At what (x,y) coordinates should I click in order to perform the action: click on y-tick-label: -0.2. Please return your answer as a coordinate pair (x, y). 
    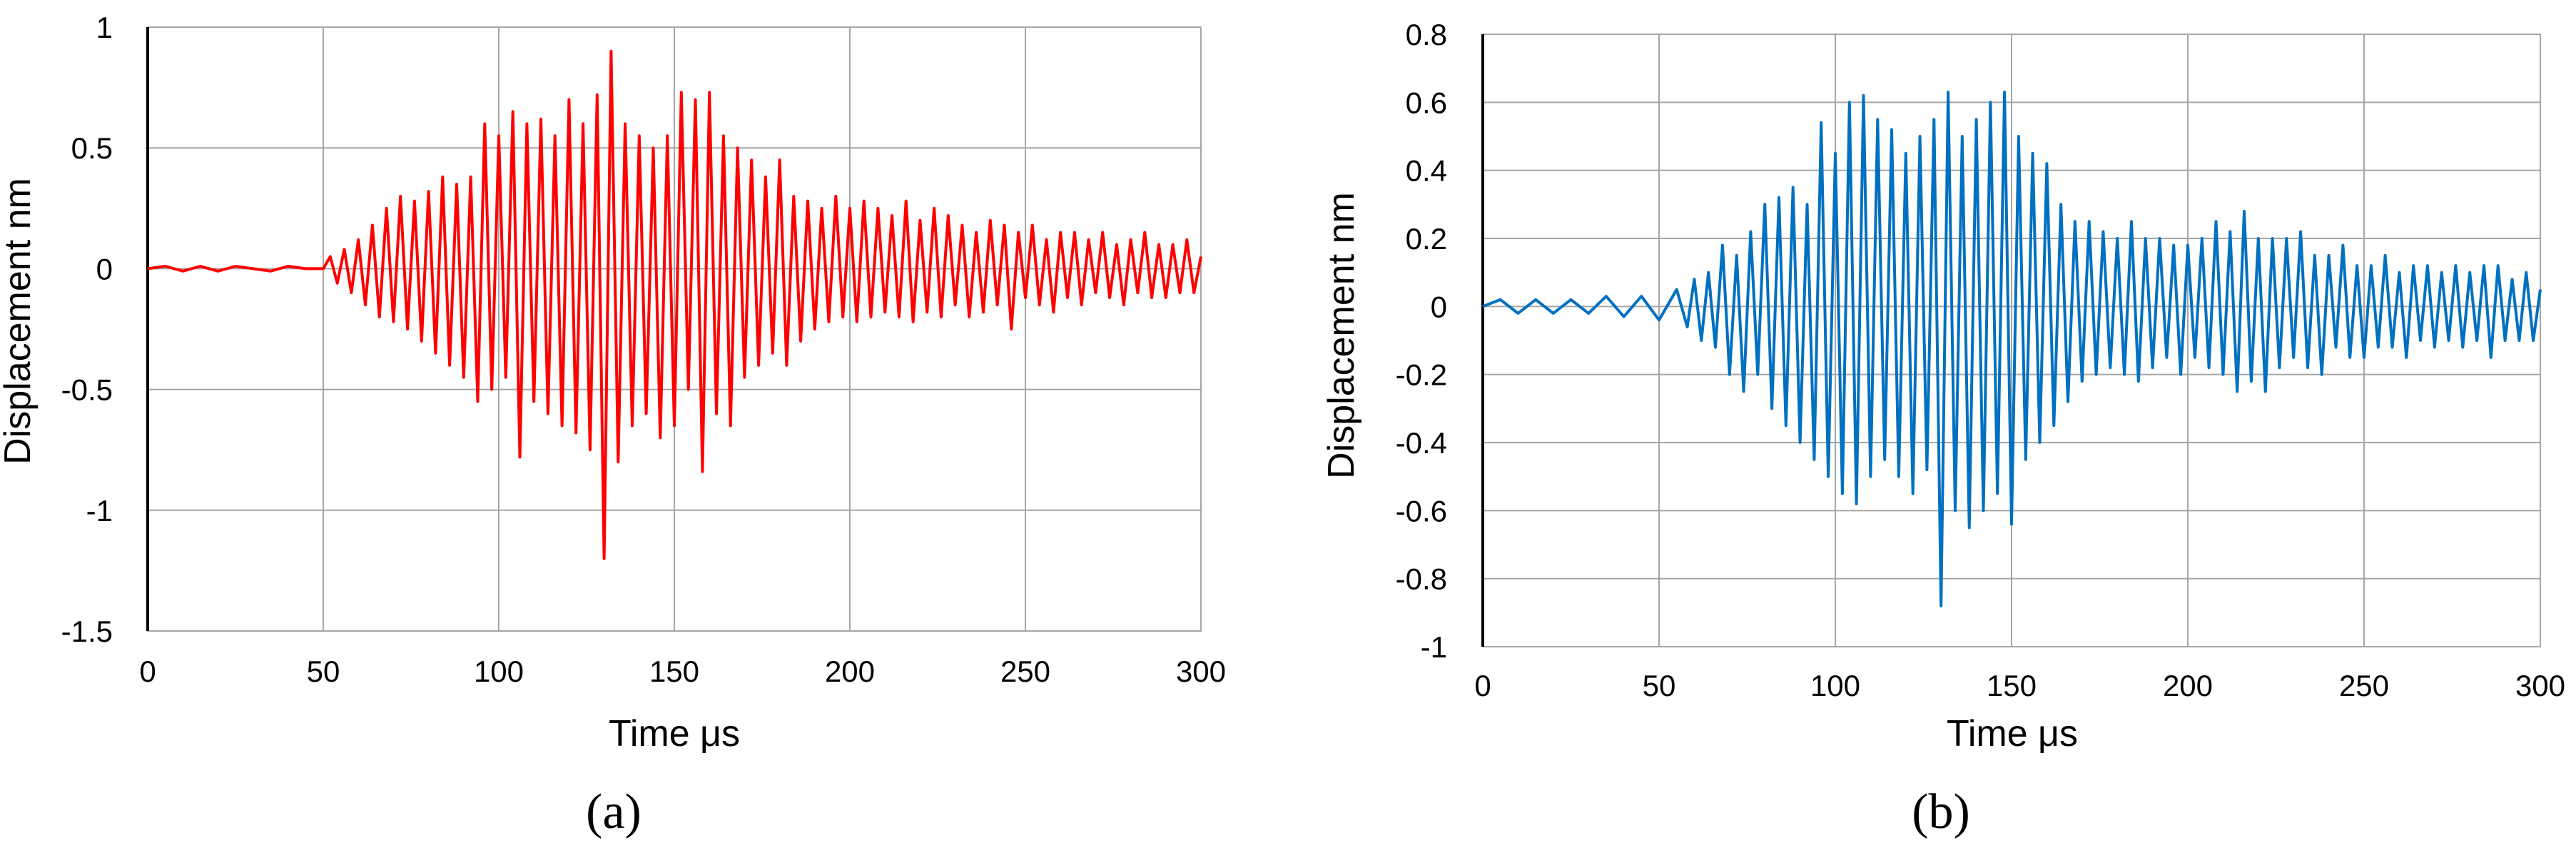
    Looking at the image, I should click on (1421, 375).